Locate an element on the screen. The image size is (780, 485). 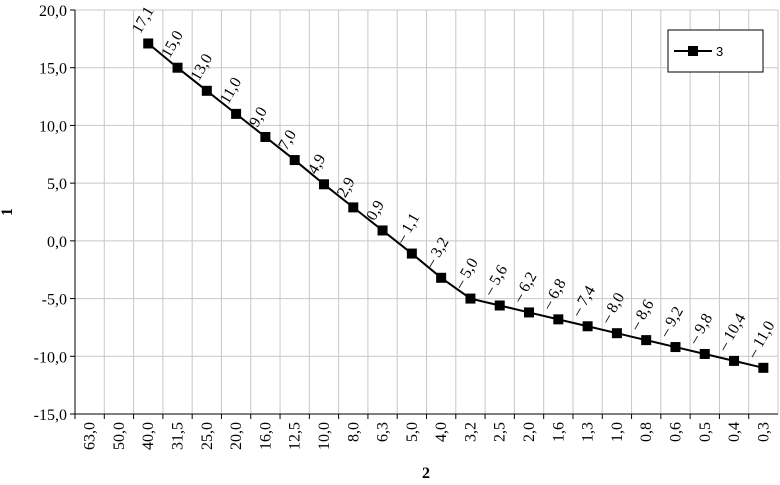
x-tick-label: 63,0 is located at coordinates (90, 436).